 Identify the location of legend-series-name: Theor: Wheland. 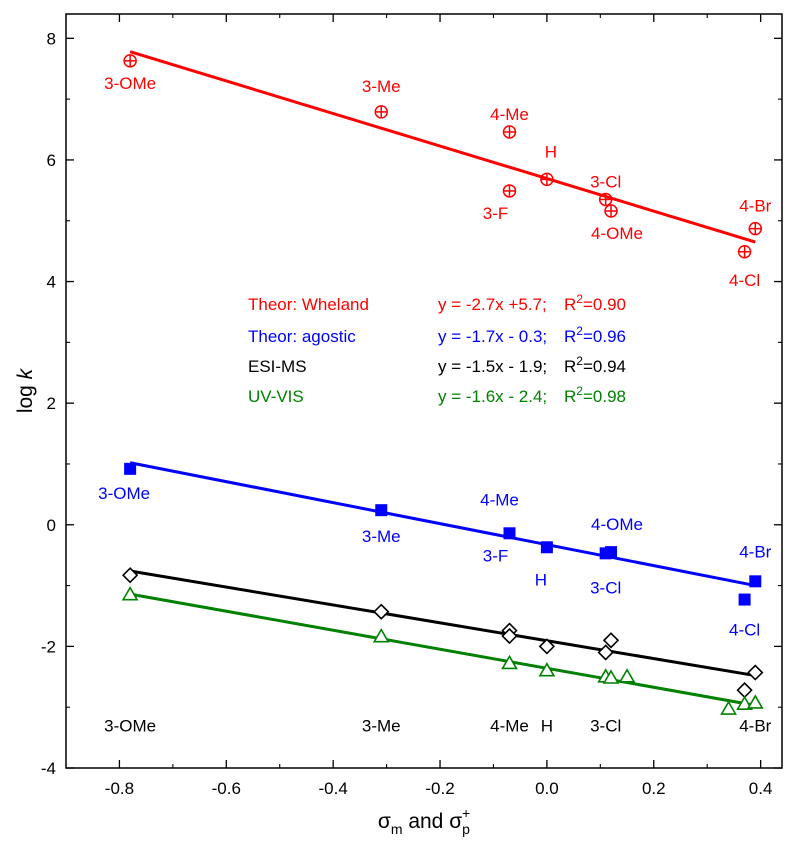
(308, 304).